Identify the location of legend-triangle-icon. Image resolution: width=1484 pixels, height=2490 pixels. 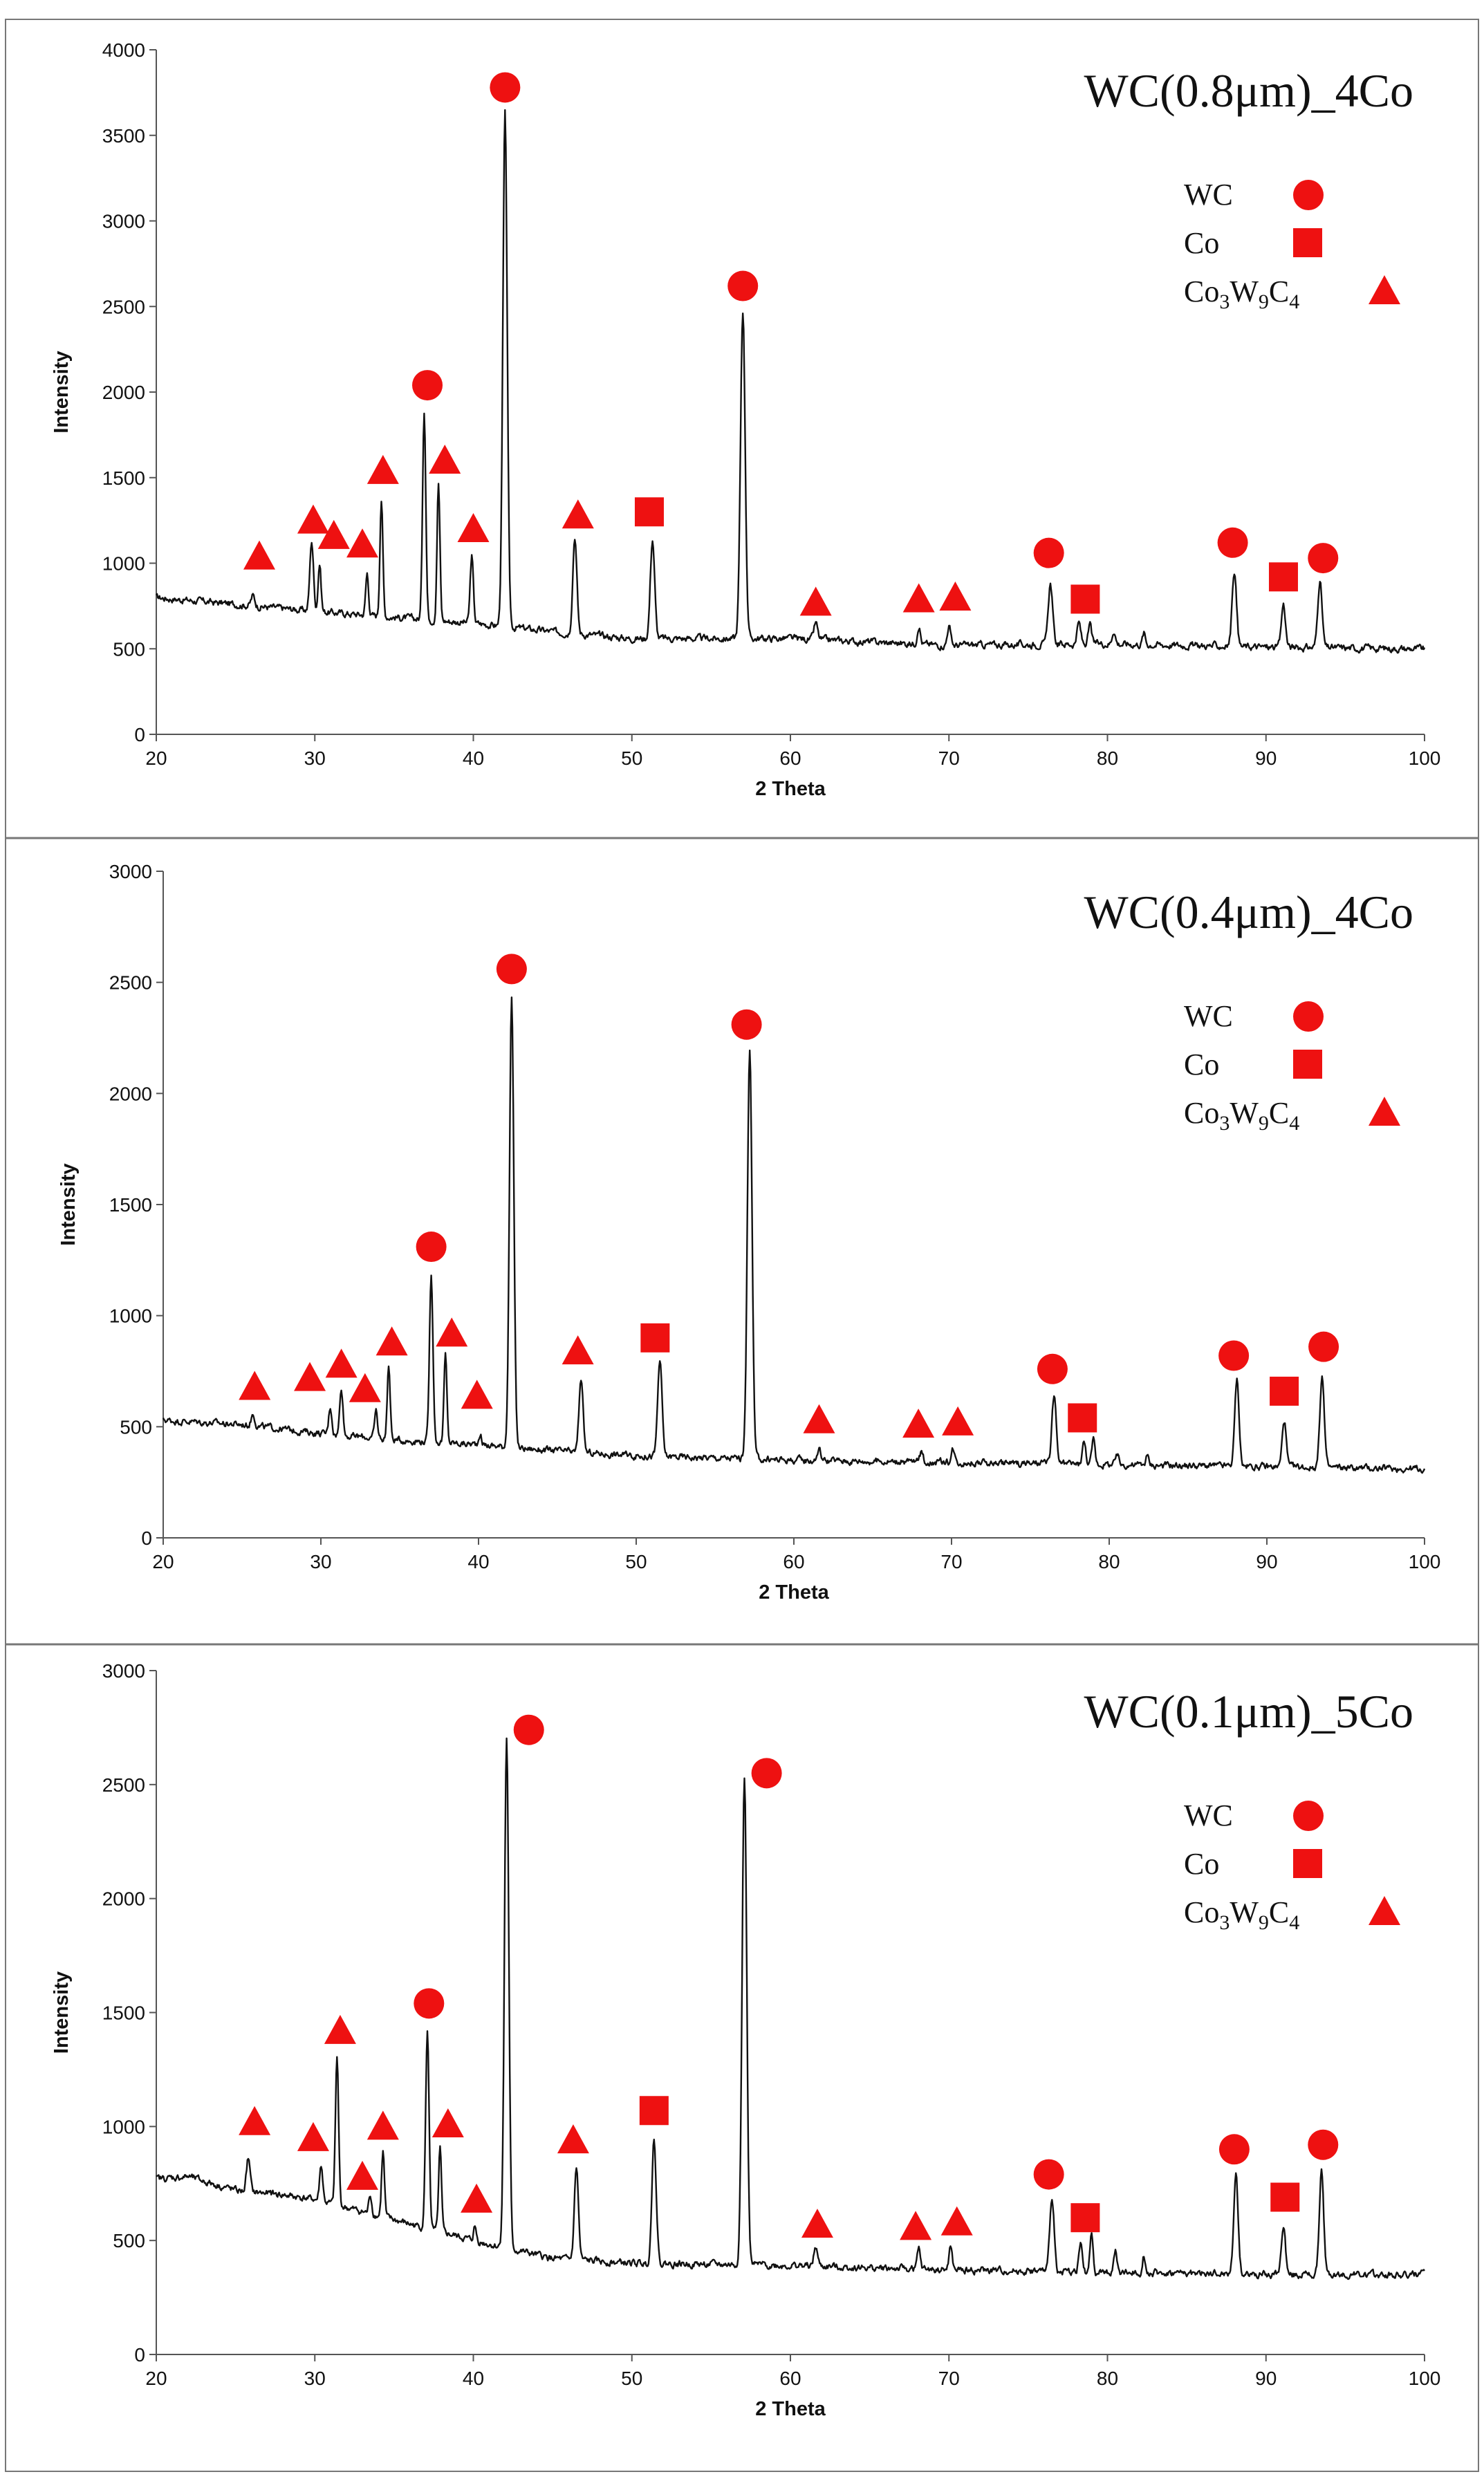
(1384, 1111).